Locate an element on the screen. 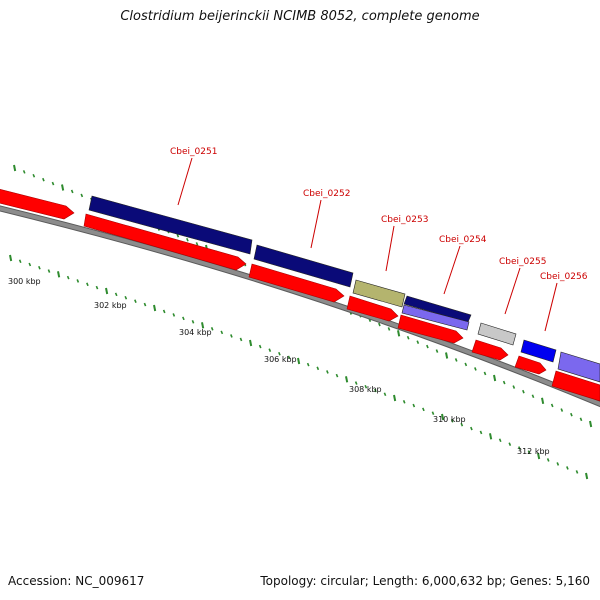 This screenshot has width=600, height=600. gene-box-next is located at coordinates (578, 367).